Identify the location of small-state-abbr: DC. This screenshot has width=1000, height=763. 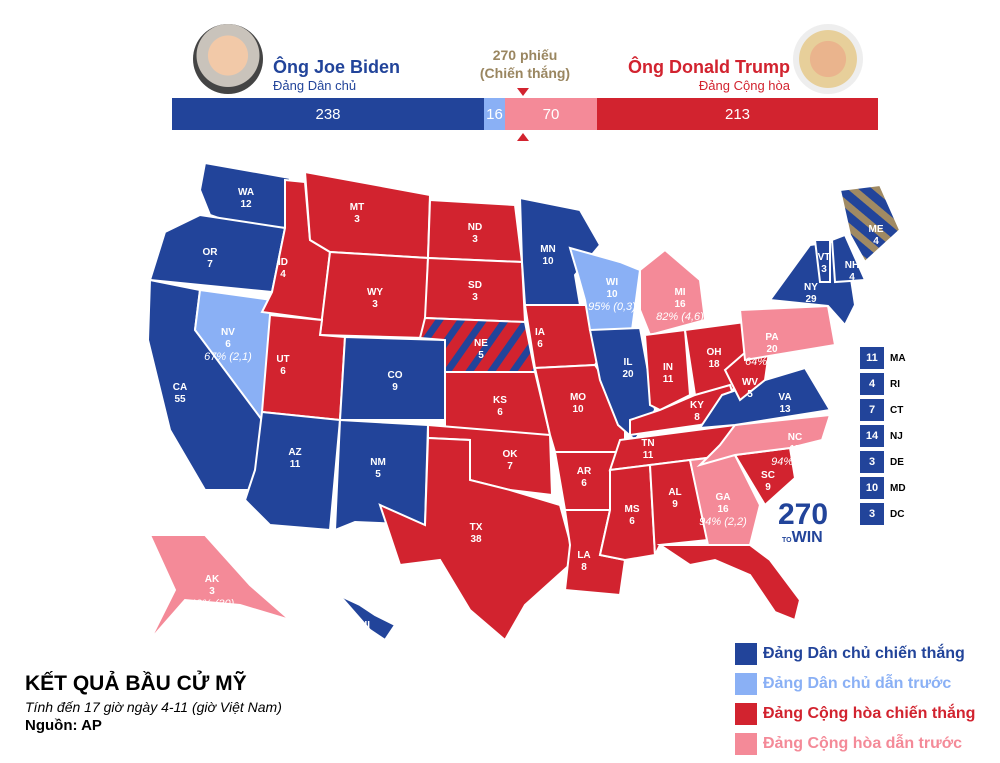
(897, 514).